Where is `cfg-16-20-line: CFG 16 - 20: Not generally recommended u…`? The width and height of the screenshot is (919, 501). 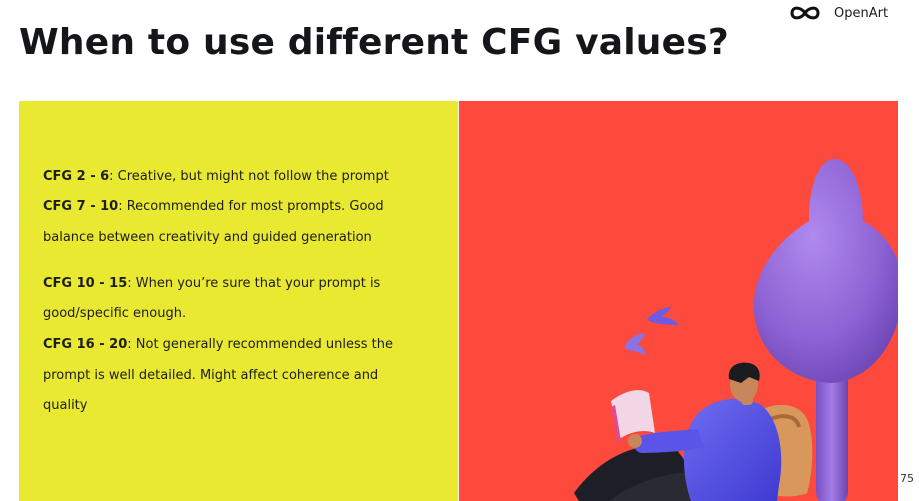 cfg-16-20-line: CFG 16 - 20: Not generally recommended u… is located at coordinates (218, 344).